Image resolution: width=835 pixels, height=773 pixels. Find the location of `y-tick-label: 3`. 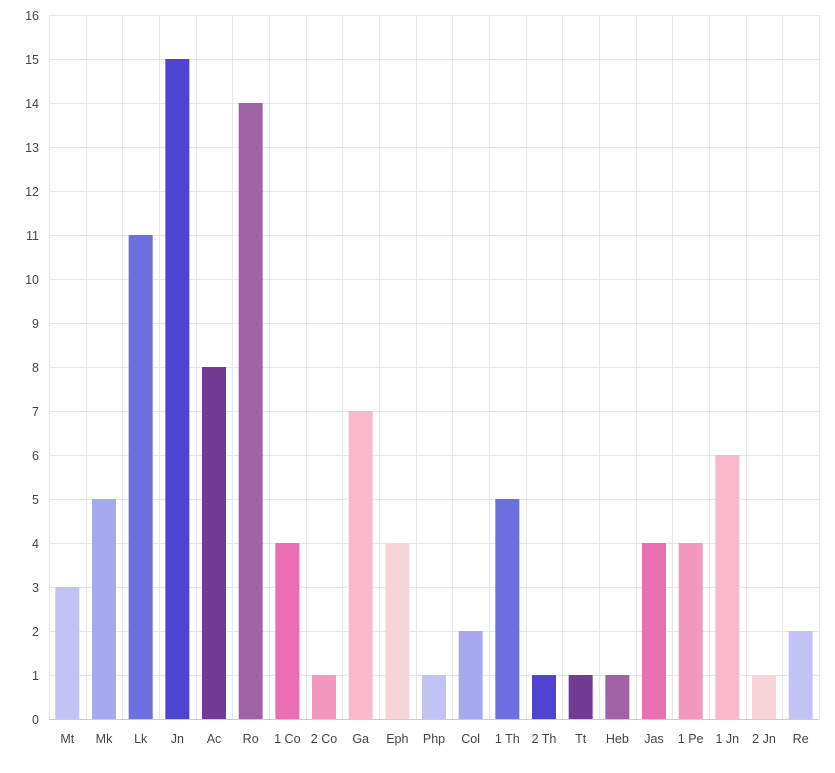

y-tick-label: 3 is located at coordinates (35, 588).